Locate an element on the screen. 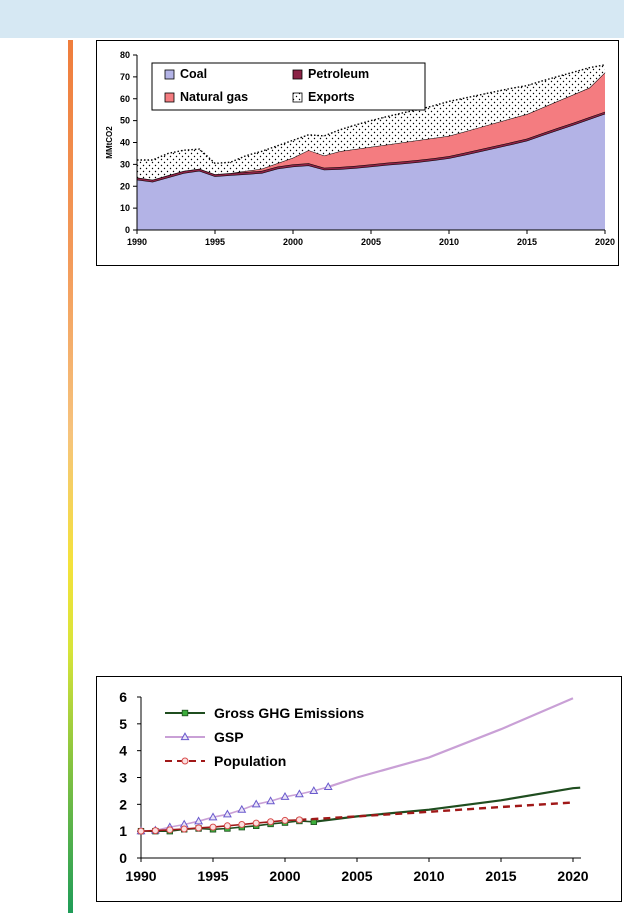  area-natural-gas is located at coordinates (371, 126).